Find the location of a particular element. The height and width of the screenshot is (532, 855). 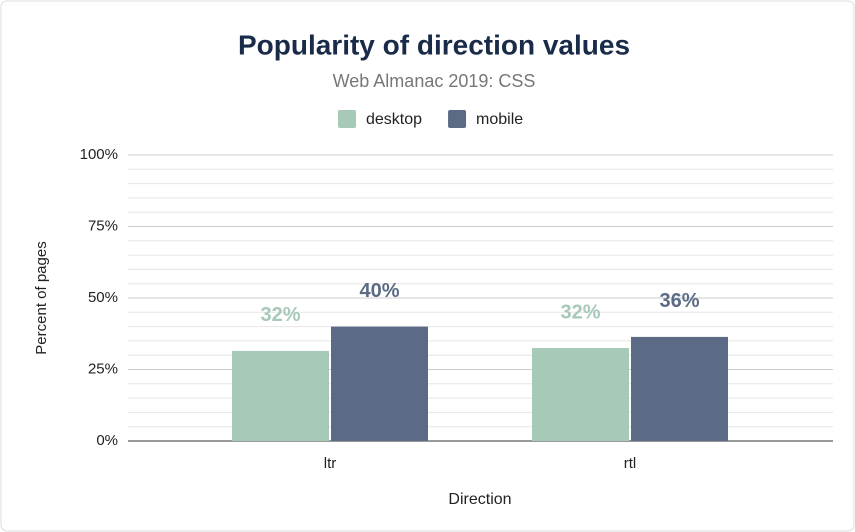

y-tick-label: 0% is located at coordinates (107, 440).